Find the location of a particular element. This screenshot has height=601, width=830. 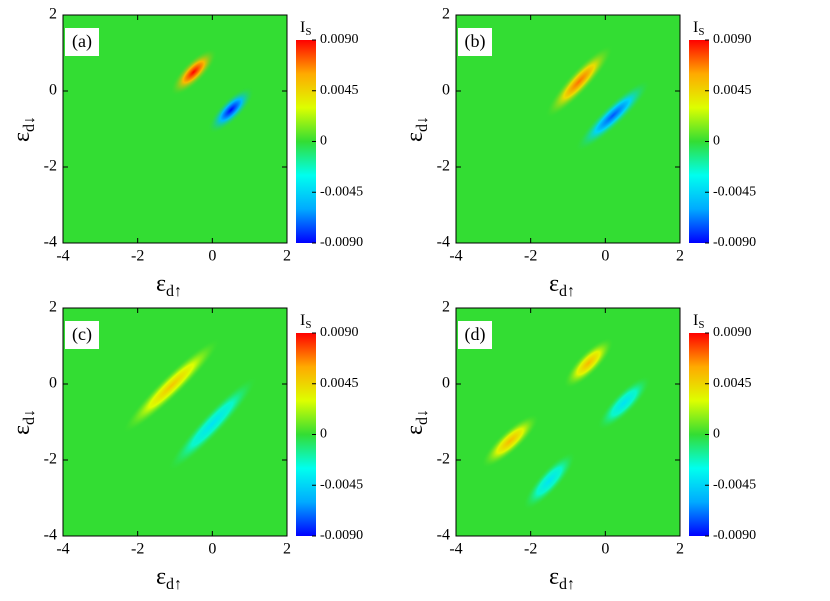

y-tick-label: -4 is located at coordinates (50, 535).